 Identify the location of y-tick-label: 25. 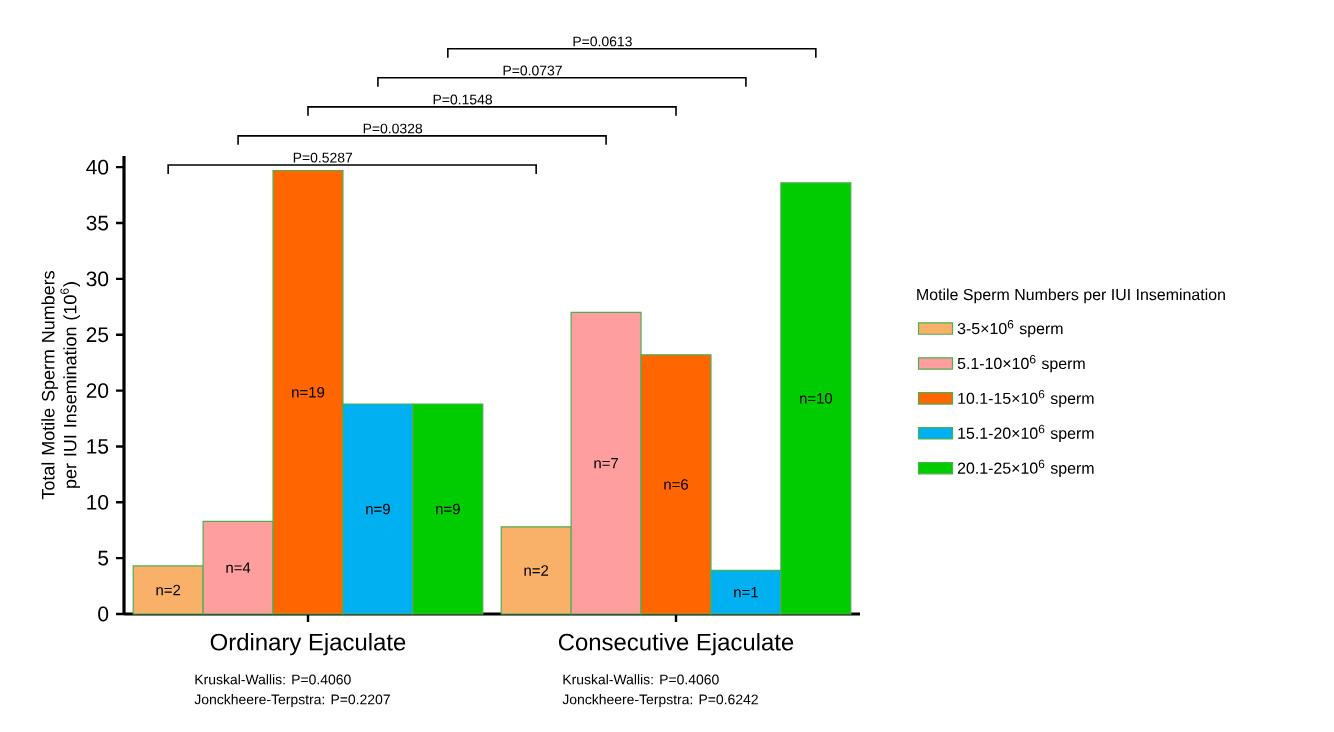
(97, 335).